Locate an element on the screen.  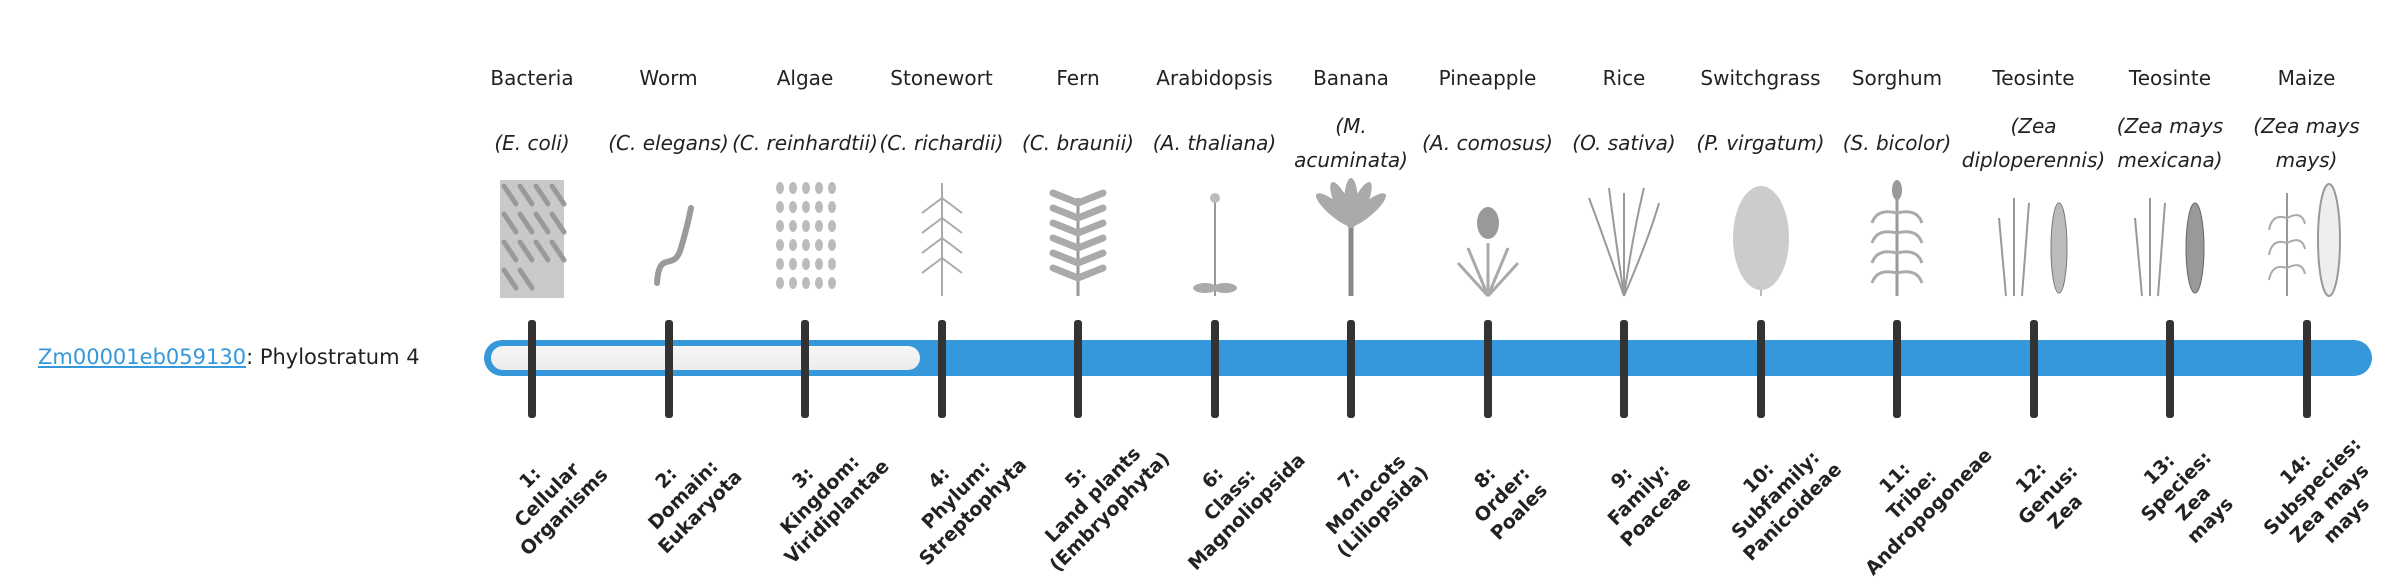
organism-name: Stonewort is located at coordinates (941, 78).